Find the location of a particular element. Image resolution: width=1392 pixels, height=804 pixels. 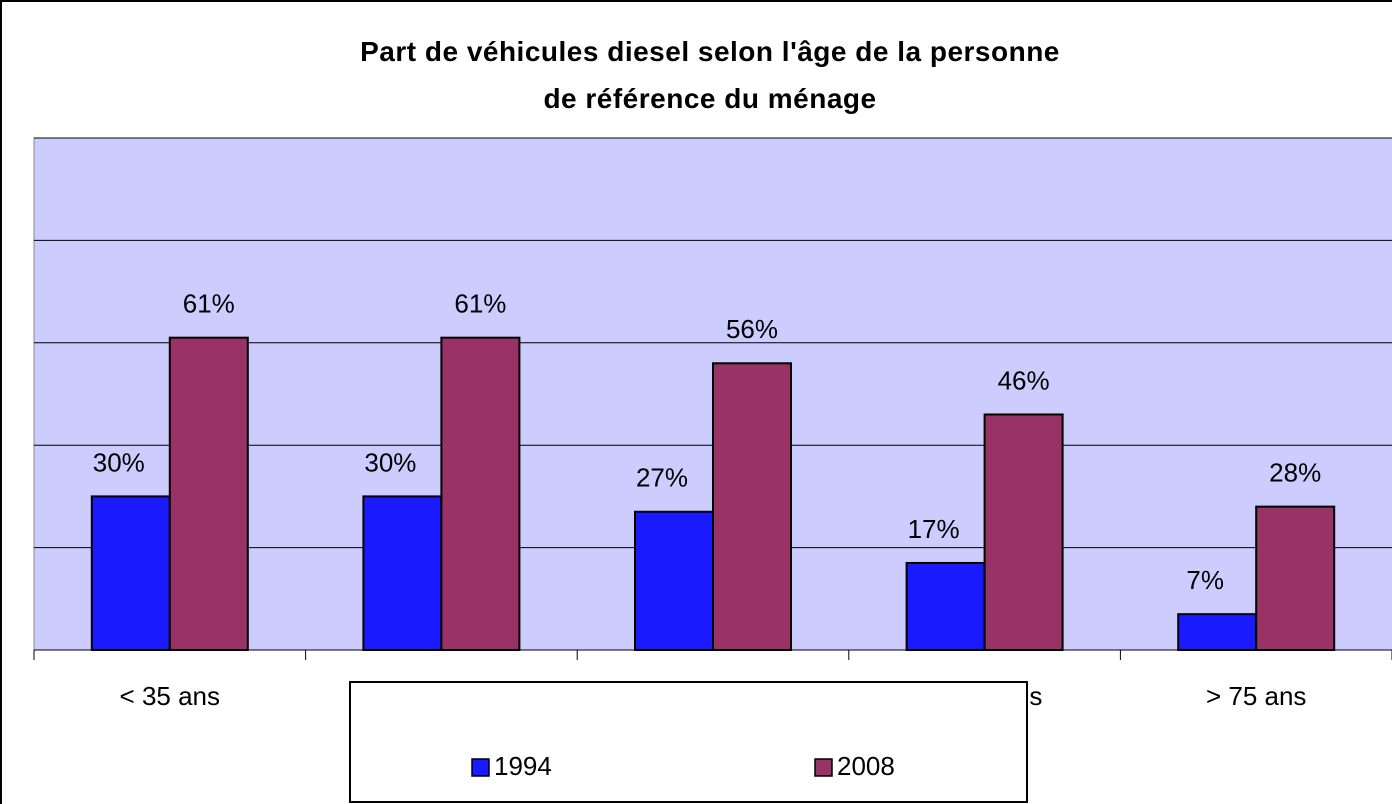

value-label: 56% is located at coordinates (752, 329).